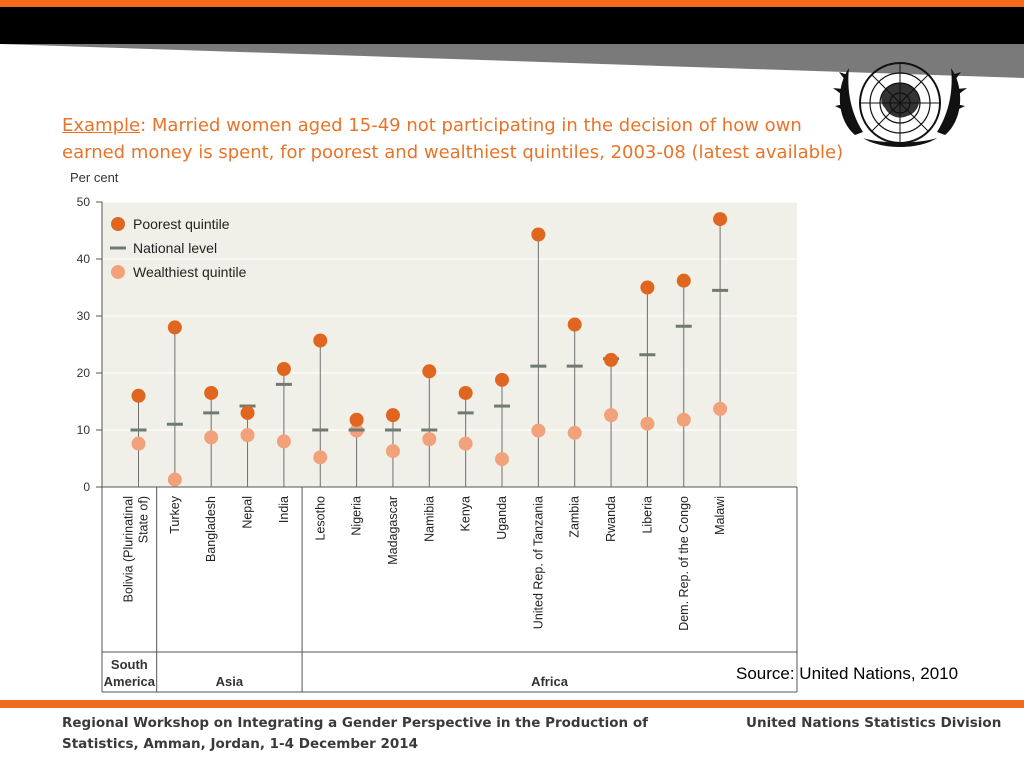 The image size is (1024, 768). I want to click on category-label: Dem. Rep. of the Congo, so click(684, 563).